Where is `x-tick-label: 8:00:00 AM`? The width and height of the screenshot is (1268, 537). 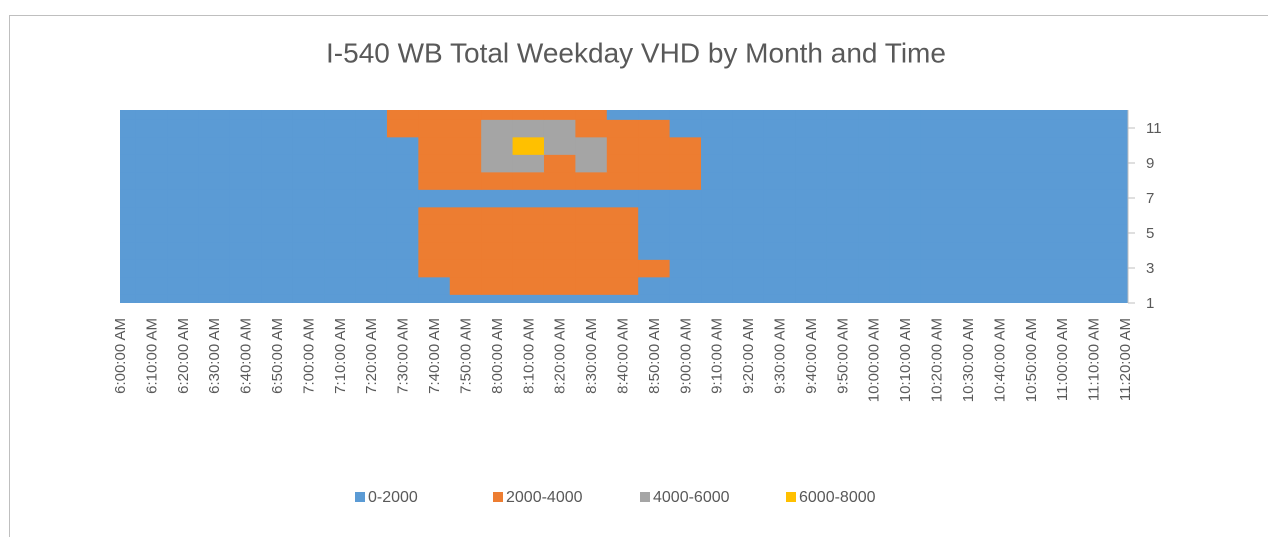 x-tick-label: 8:00:00 AM is located at coordinates (497, 356).